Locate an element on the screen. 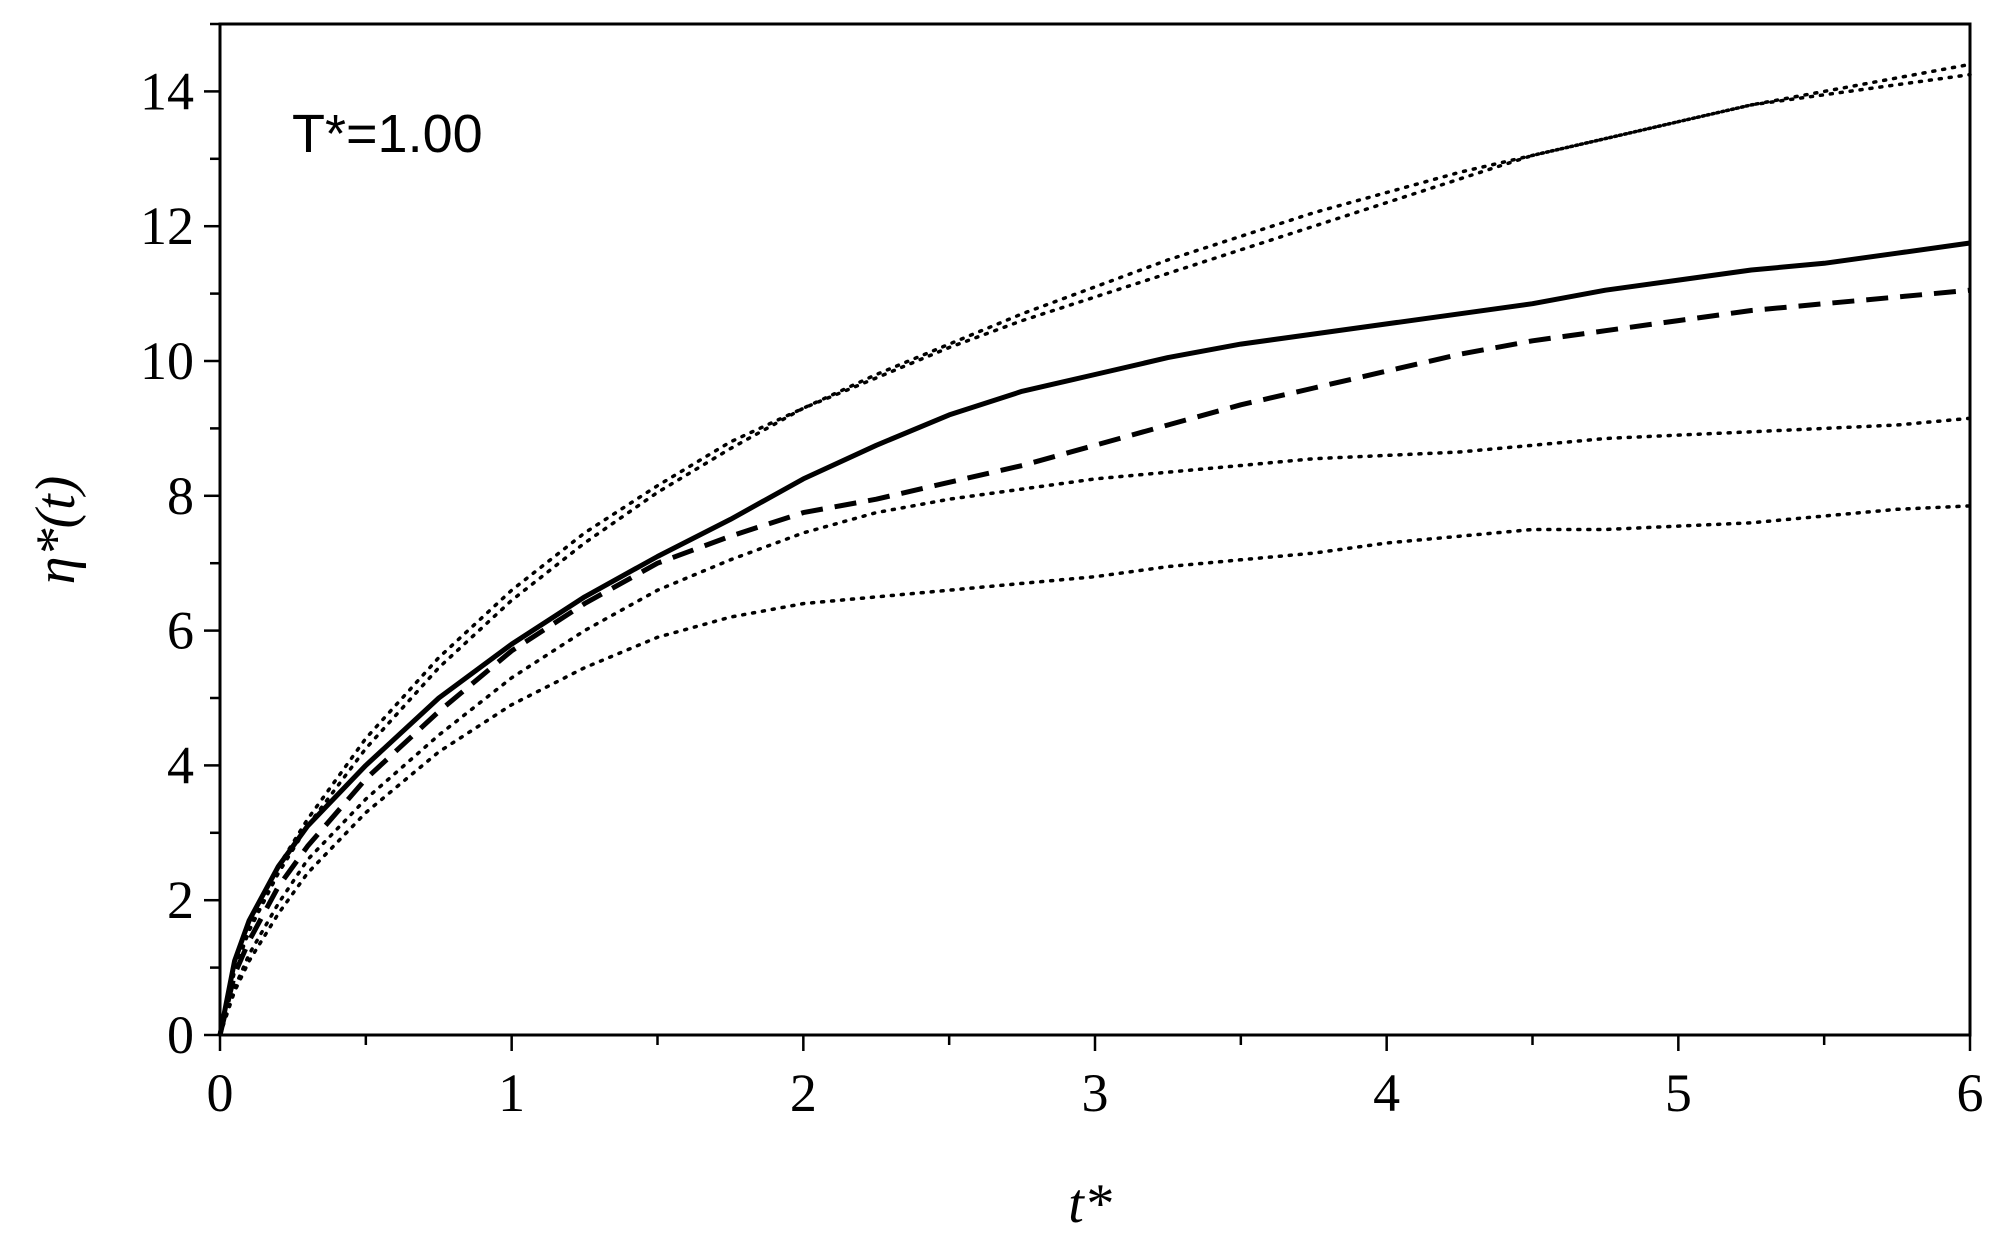 This screenshot has width=1997, height=1239. y-tick-label: 8 is located at coordinates (180, 496).